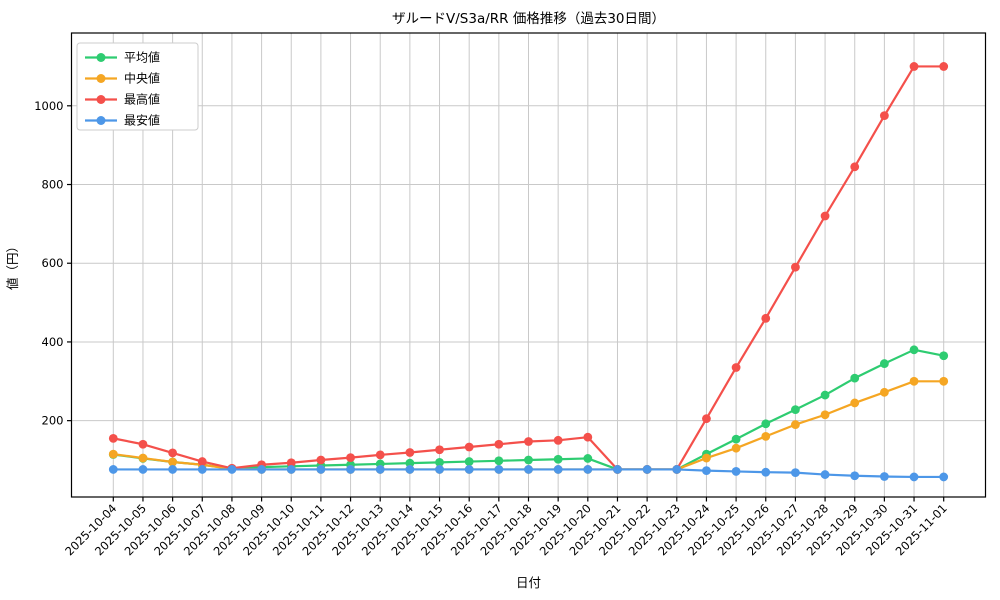 Image resolution: width=1000 pixels, height=600 pixels. What do you see at coordinates (122, 99) in the screenshot?
I see `legend-item-max: 最高値` at bounding box center [122, 99].